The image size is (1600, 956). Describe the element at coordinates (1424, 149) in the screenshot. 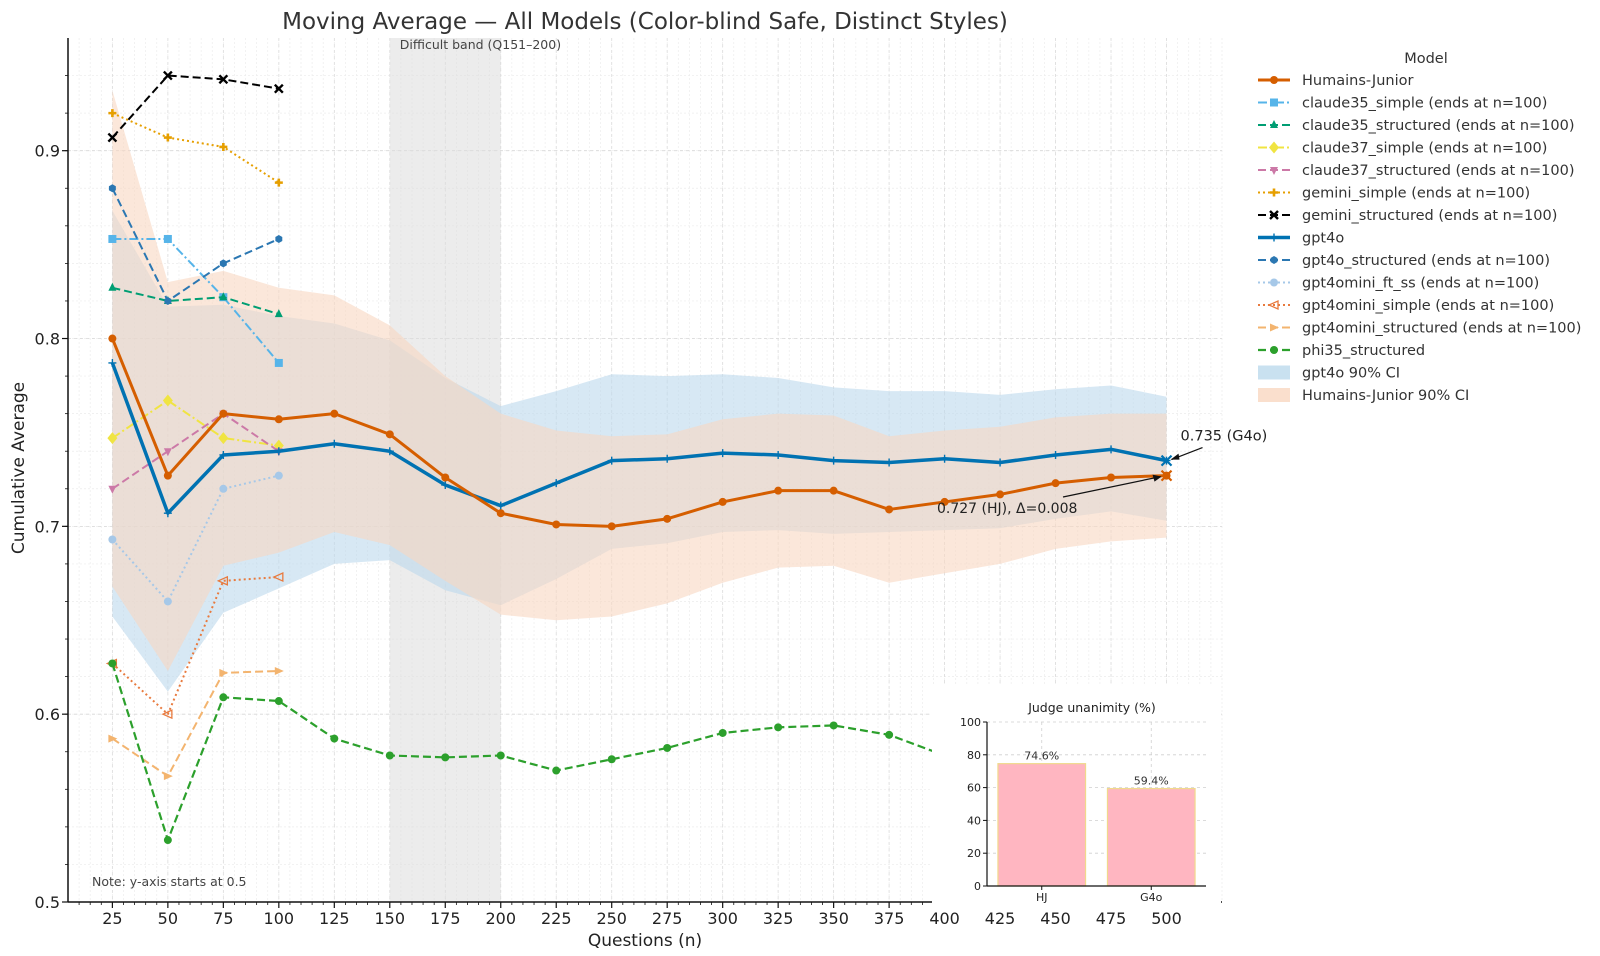

I see `legend-label: claude37_simple (ends at n=100)` at that location.